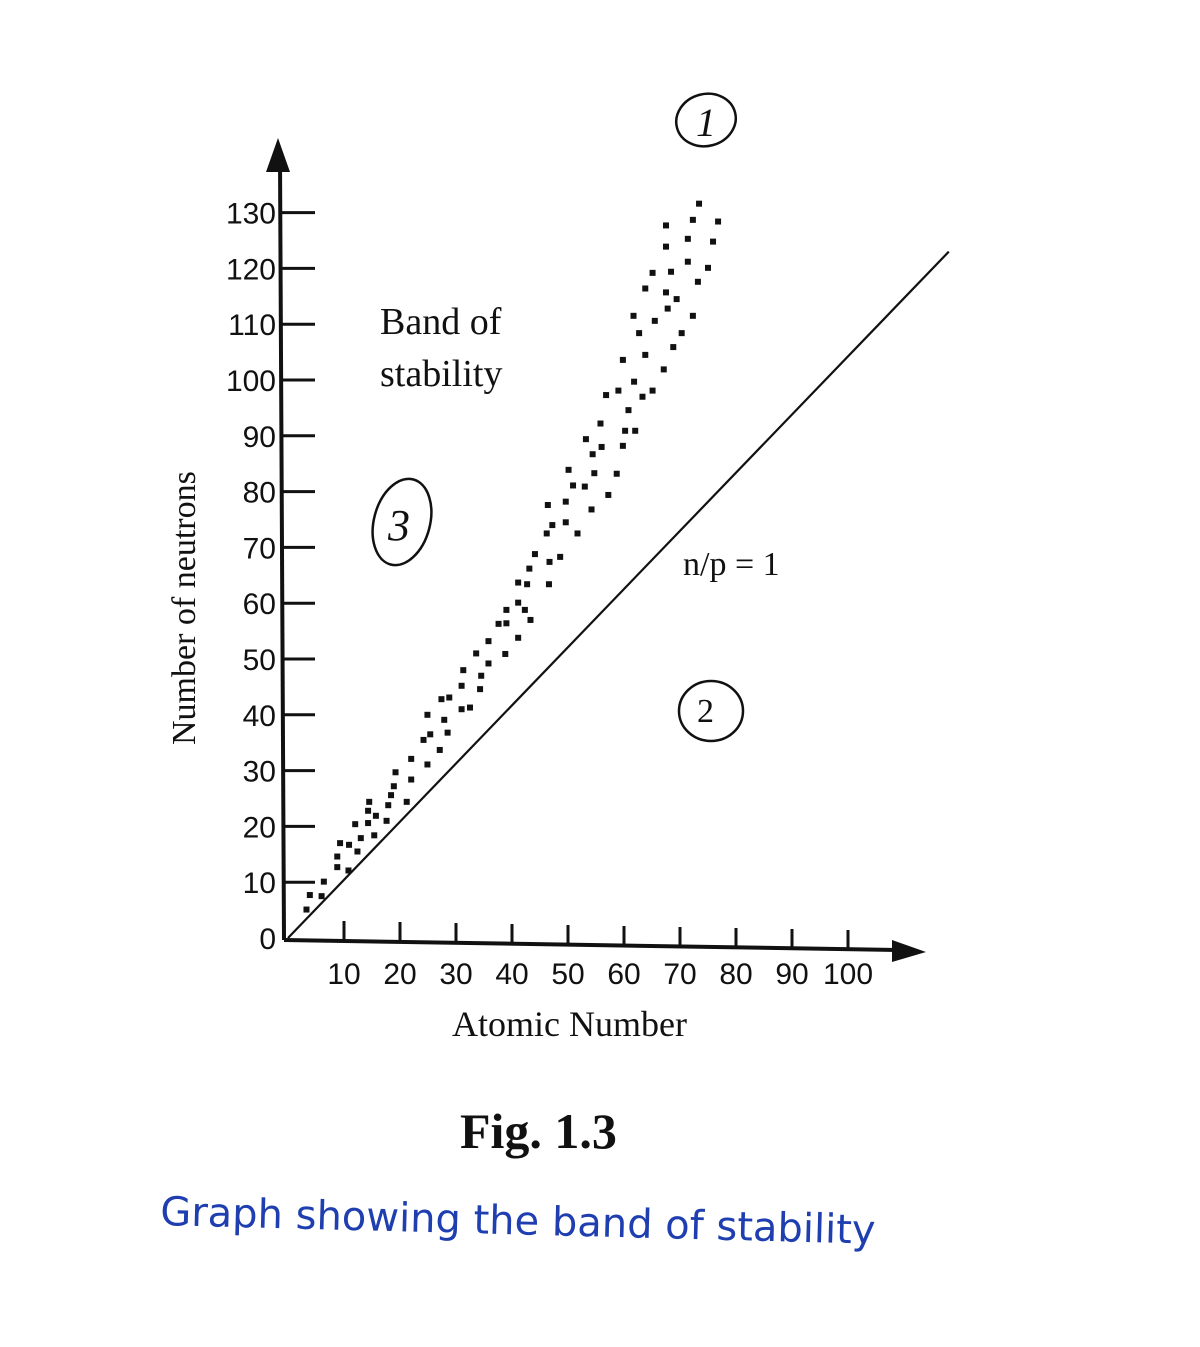 This screenshot has height=1347, width=1200. I want to click on region-3-marker: 3, so click(402, 522).